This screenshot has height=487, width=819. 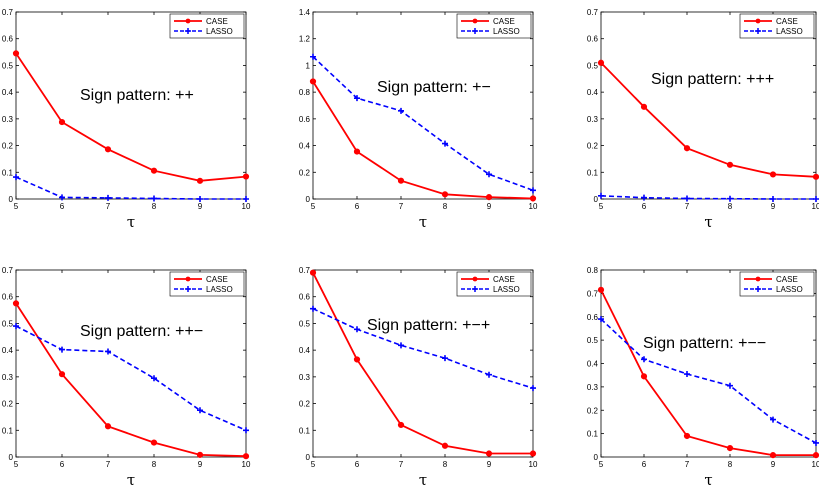 I want to click on y-tick-label: 0.6, so click(x=8, y=39).